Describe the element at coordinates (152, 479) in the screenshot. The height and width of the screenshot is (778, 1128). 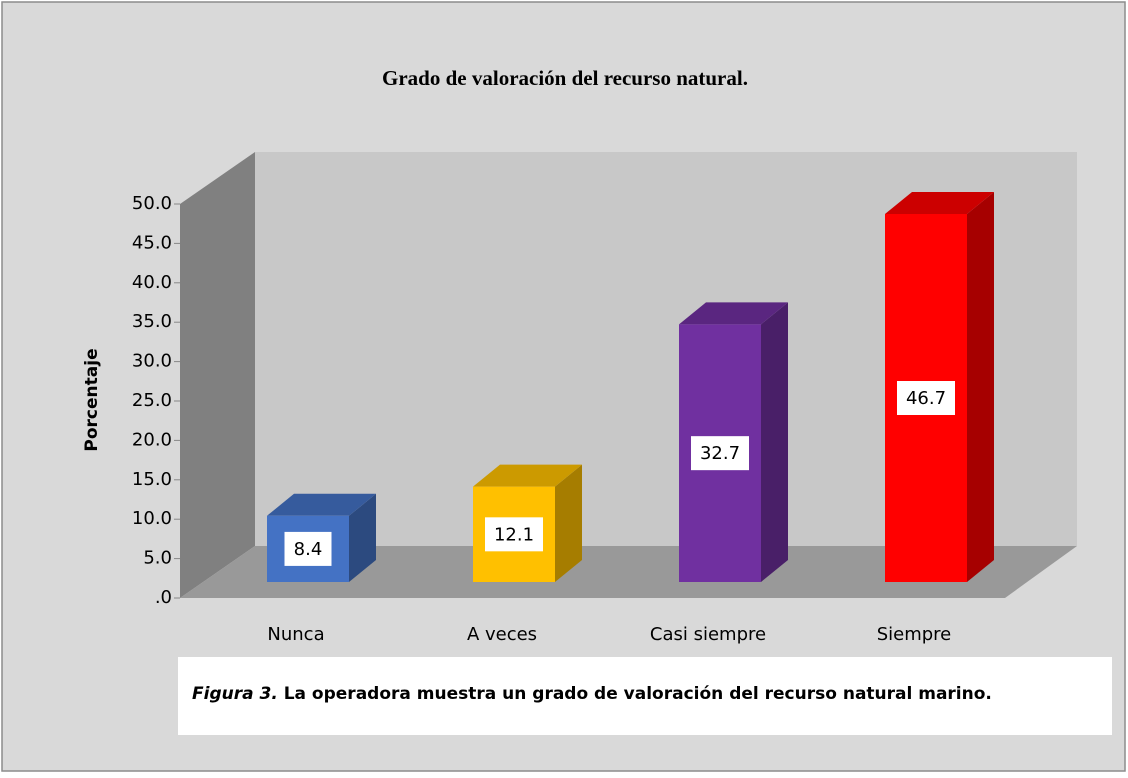
I see `y-tick-label: 15.0` at that location.